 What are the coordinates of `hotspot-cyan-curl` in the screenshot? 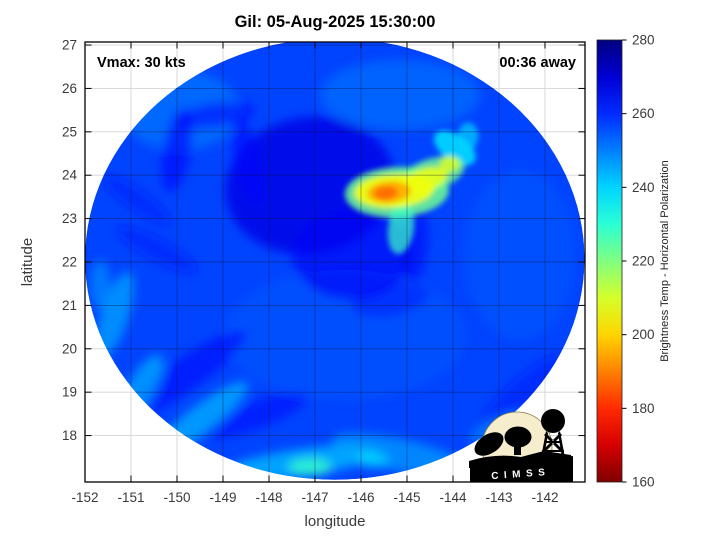 It's located at (468, 136).